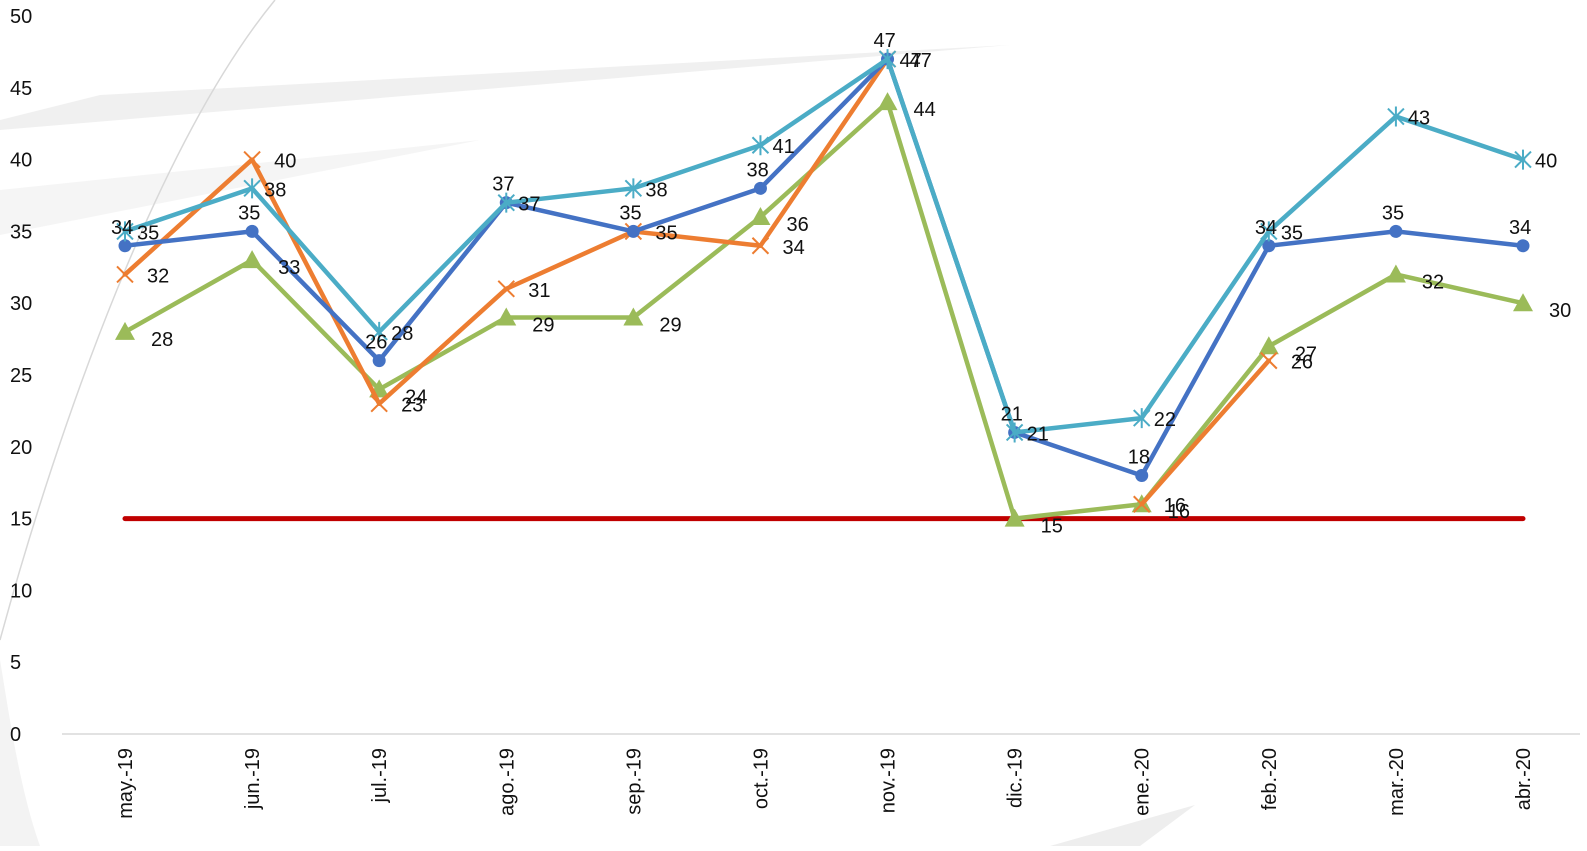 The width and height of the screenshot is (1587, 851). Describe the element at coordinates (634, 781) in the screenshot. I see `x-tick-label: sep.-19` at that location.